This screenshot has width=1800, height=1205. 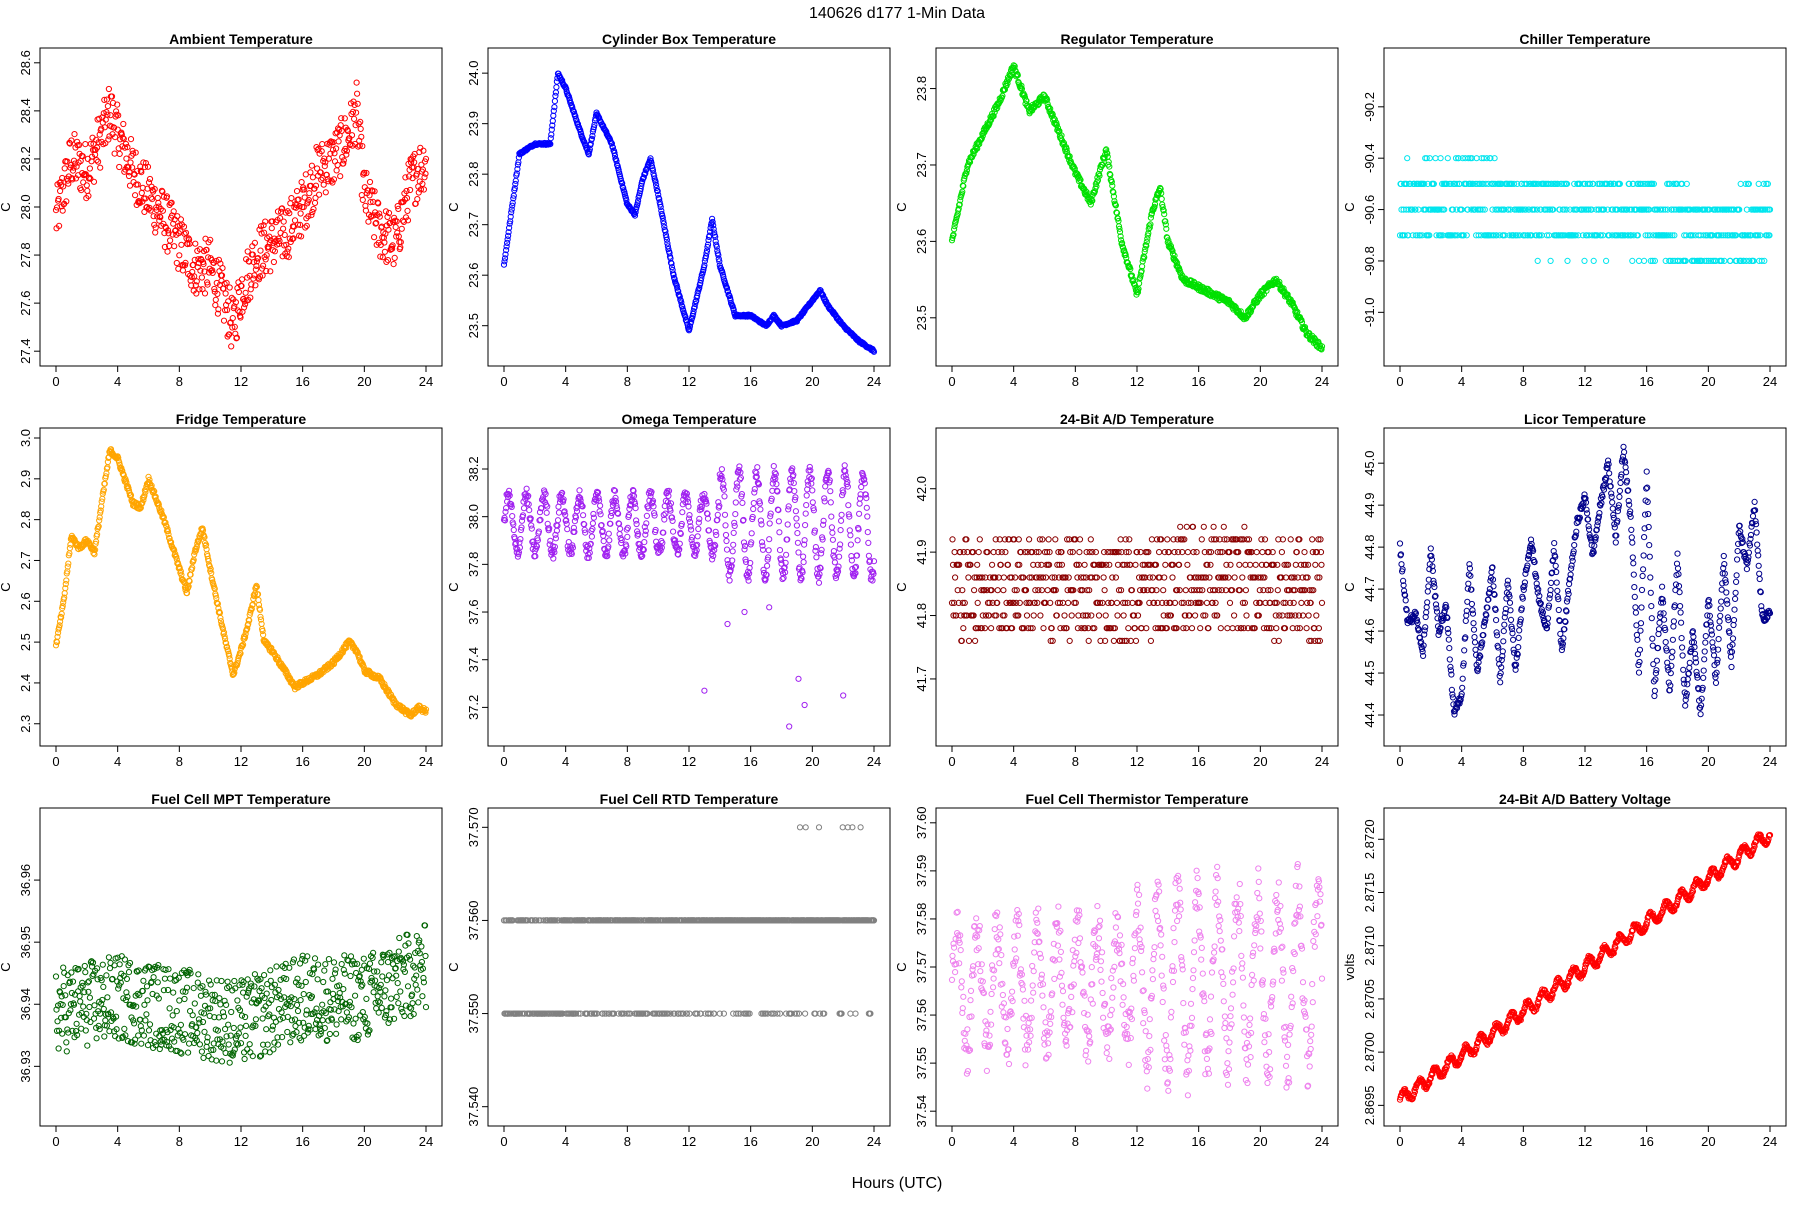 What do you see at coordinates (25, 110) in the screenshot?
I see `y-tick-label: 28.4` at bounding box center [25, 110].